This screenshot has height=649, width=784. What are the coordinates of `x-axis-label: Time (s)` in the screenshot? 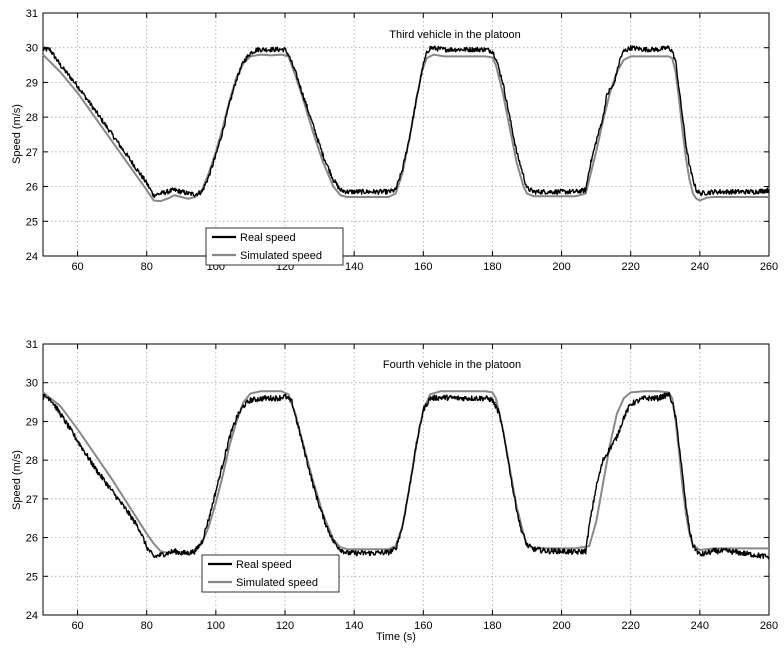 It's located at (396, 637).